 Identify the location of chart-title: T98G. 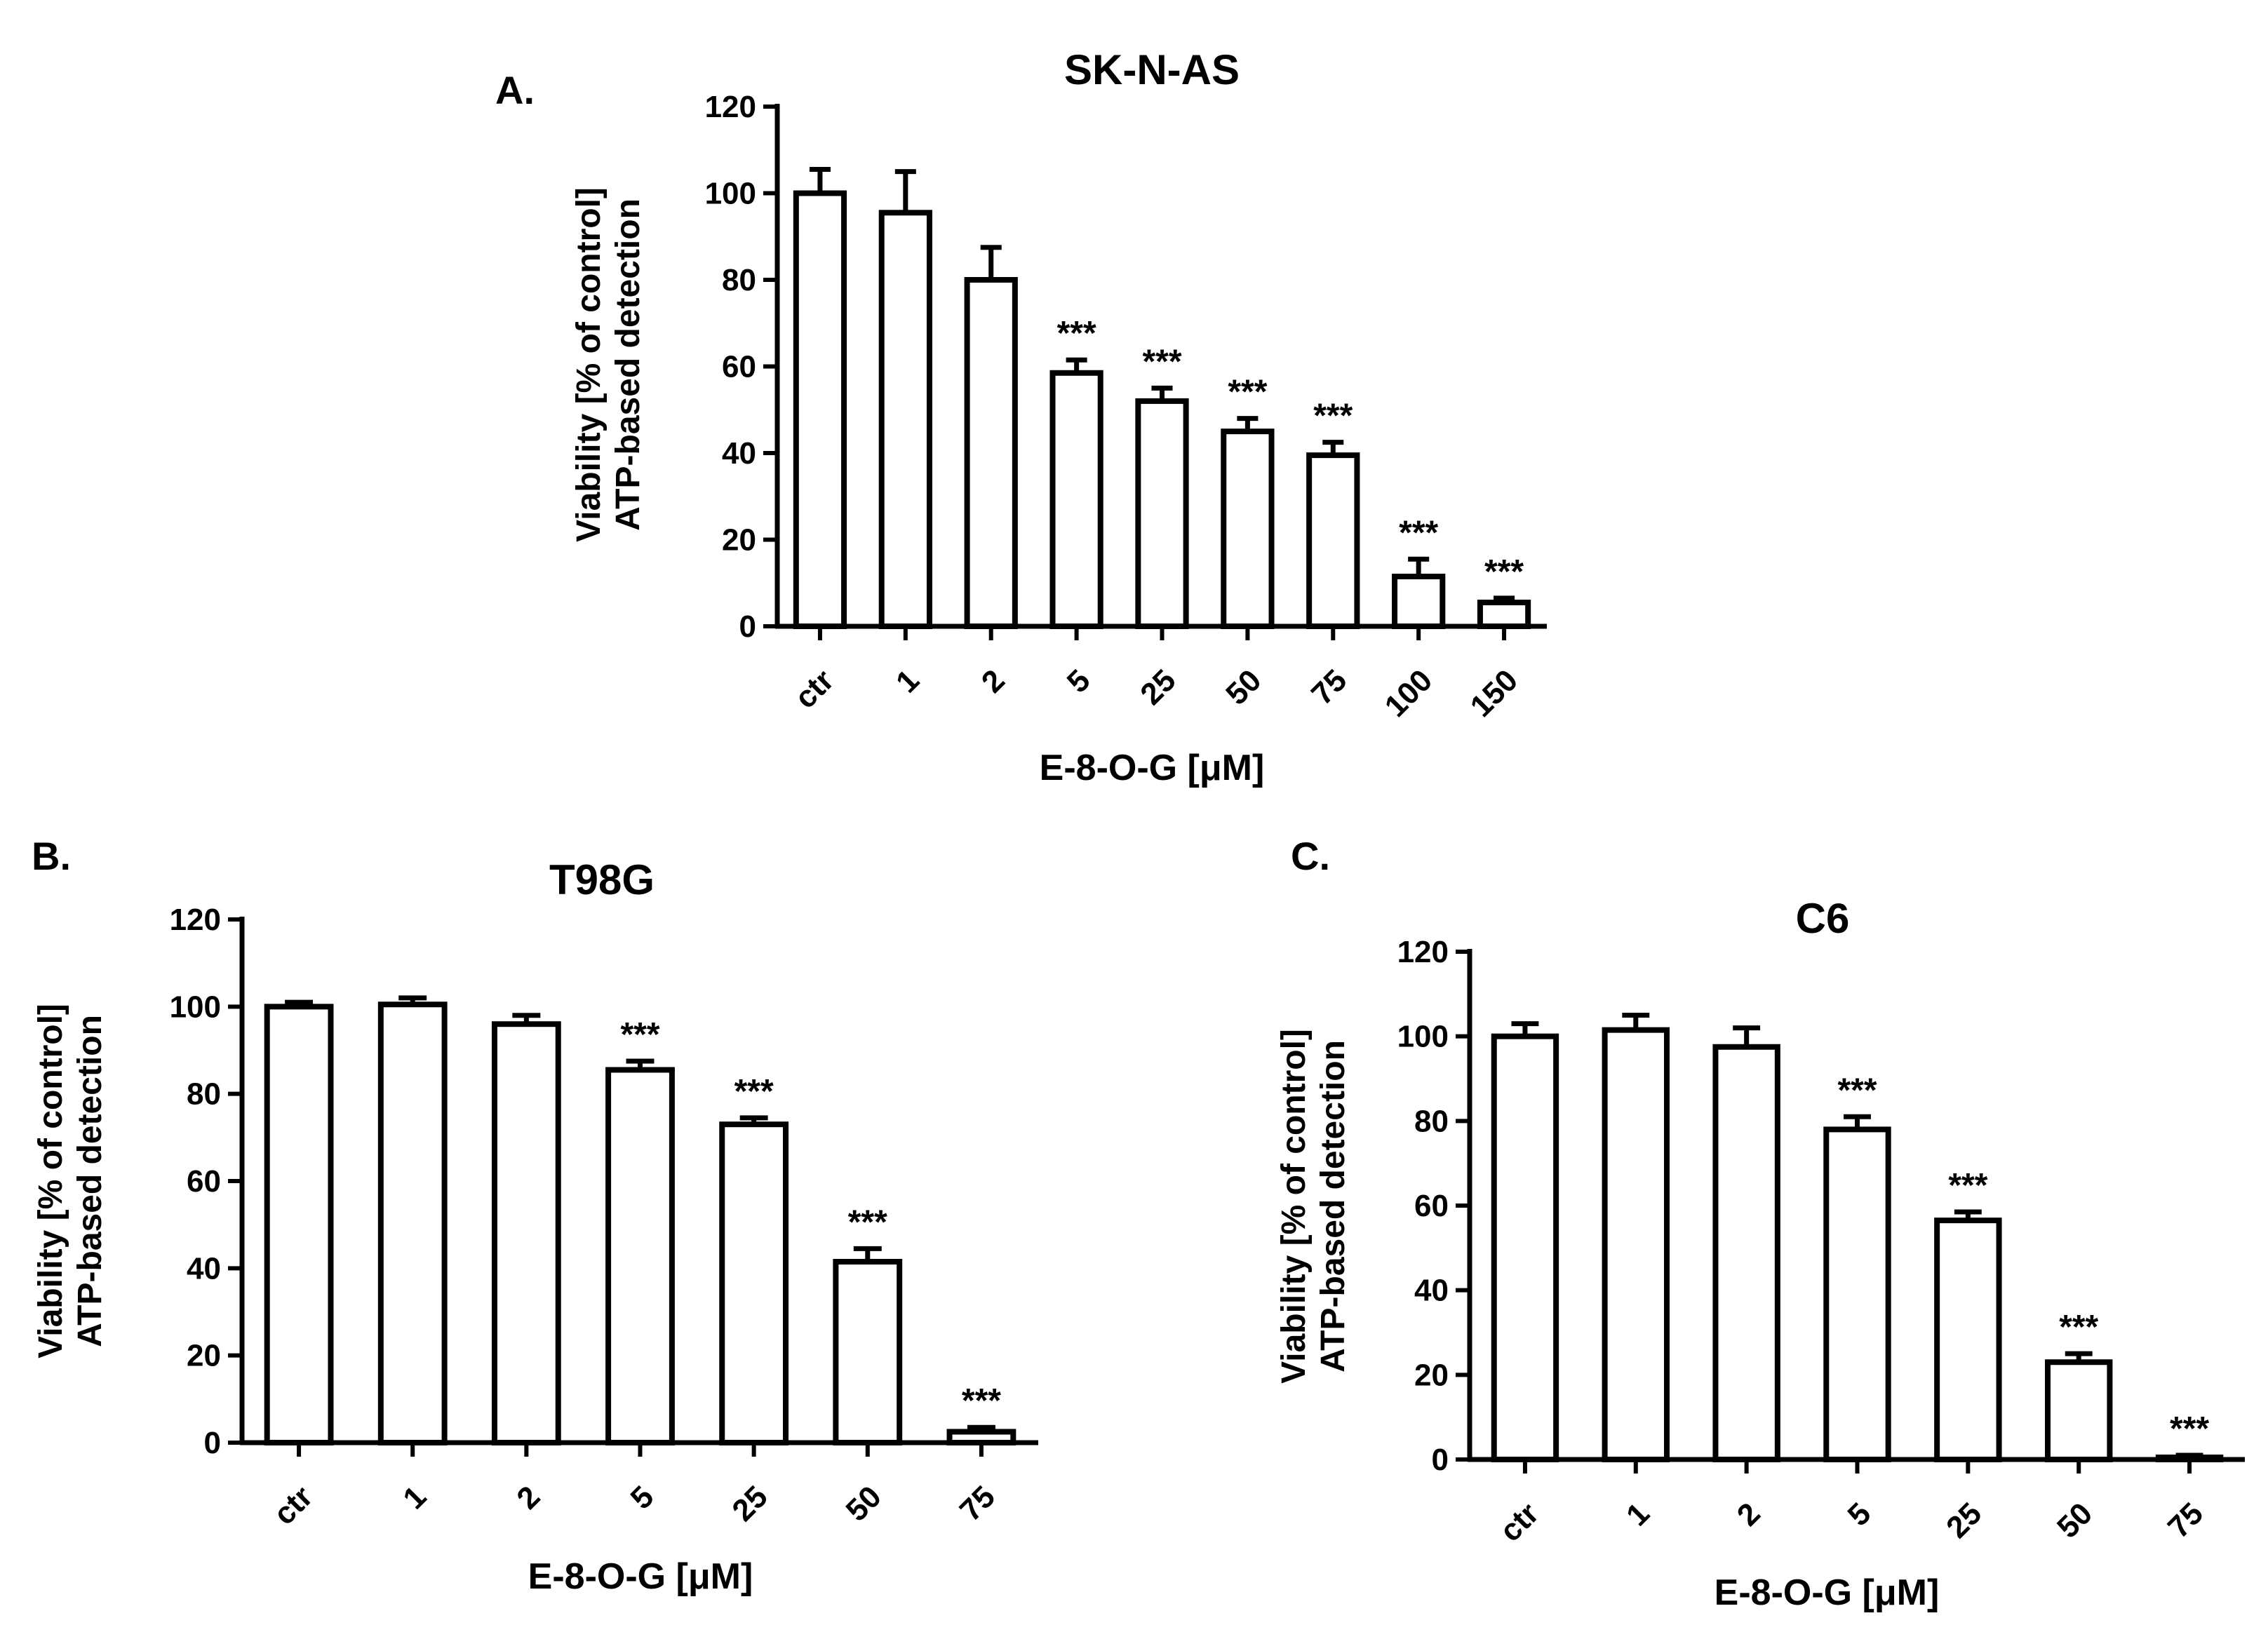
(602, 879).